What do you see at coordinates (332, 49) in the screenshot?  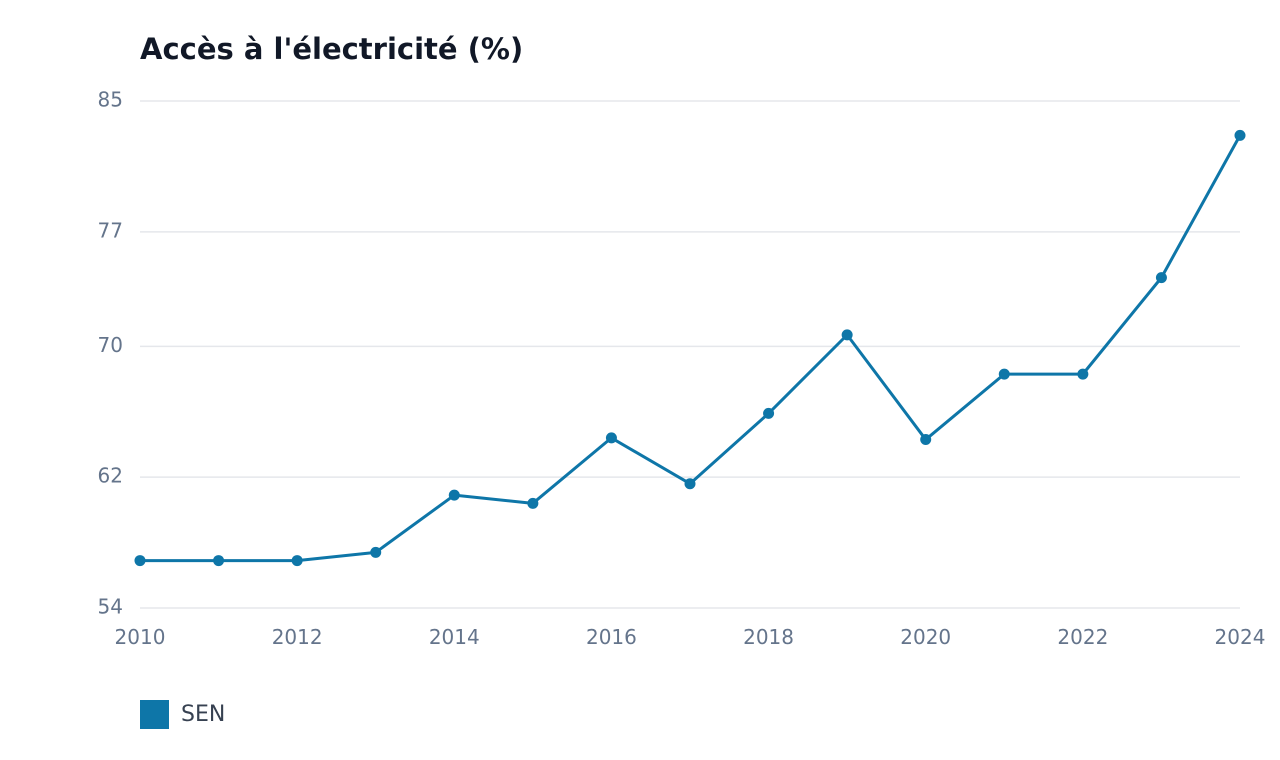 I see `chart-title: Accès à l'électricité (%)` at bounding box center [332, 49].